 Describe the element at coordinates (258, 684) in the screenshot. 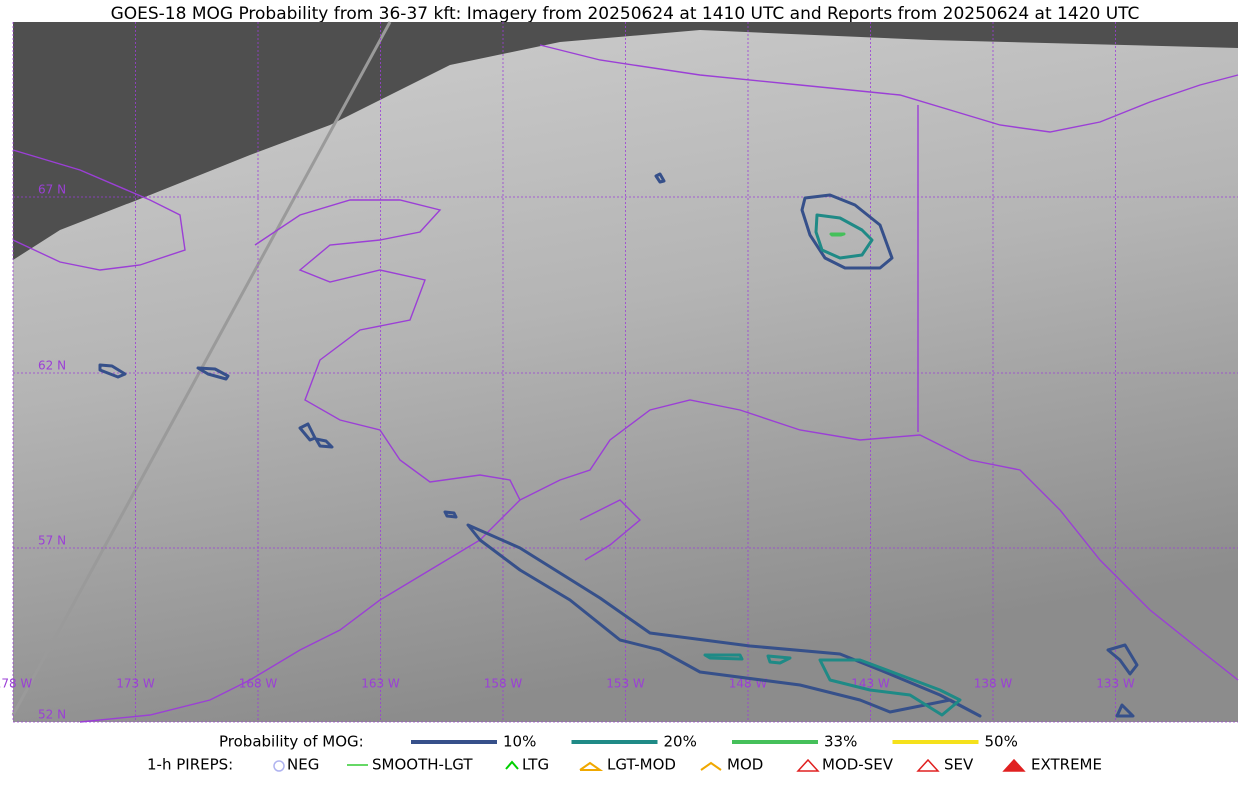

I see `lon-label: 168 W` at that location.